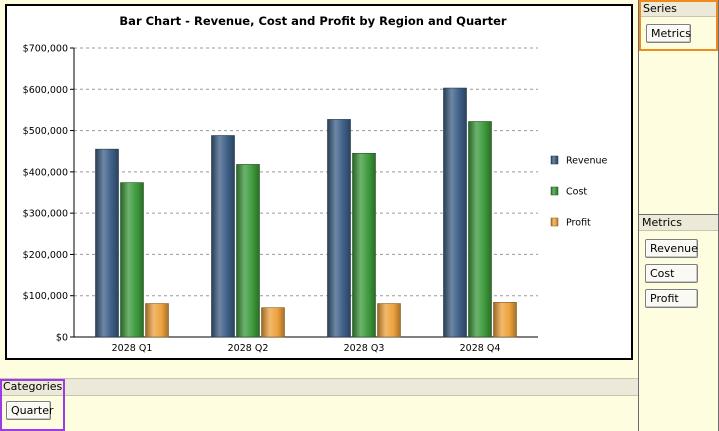  Describe the element at coordinates (671, 248) in the screenshot. I see `metrics-item-revenue: Revenue` at that location.